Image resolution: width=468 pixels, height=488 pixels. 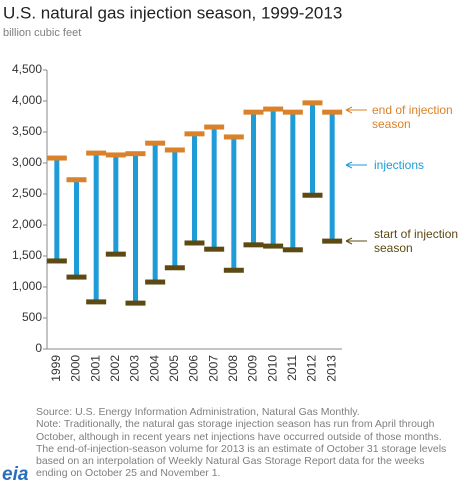 What do you see at coordinates (154, 368) in the screenshot?
I see `x-tick-label: 2004` at bounding box center [154, 368].